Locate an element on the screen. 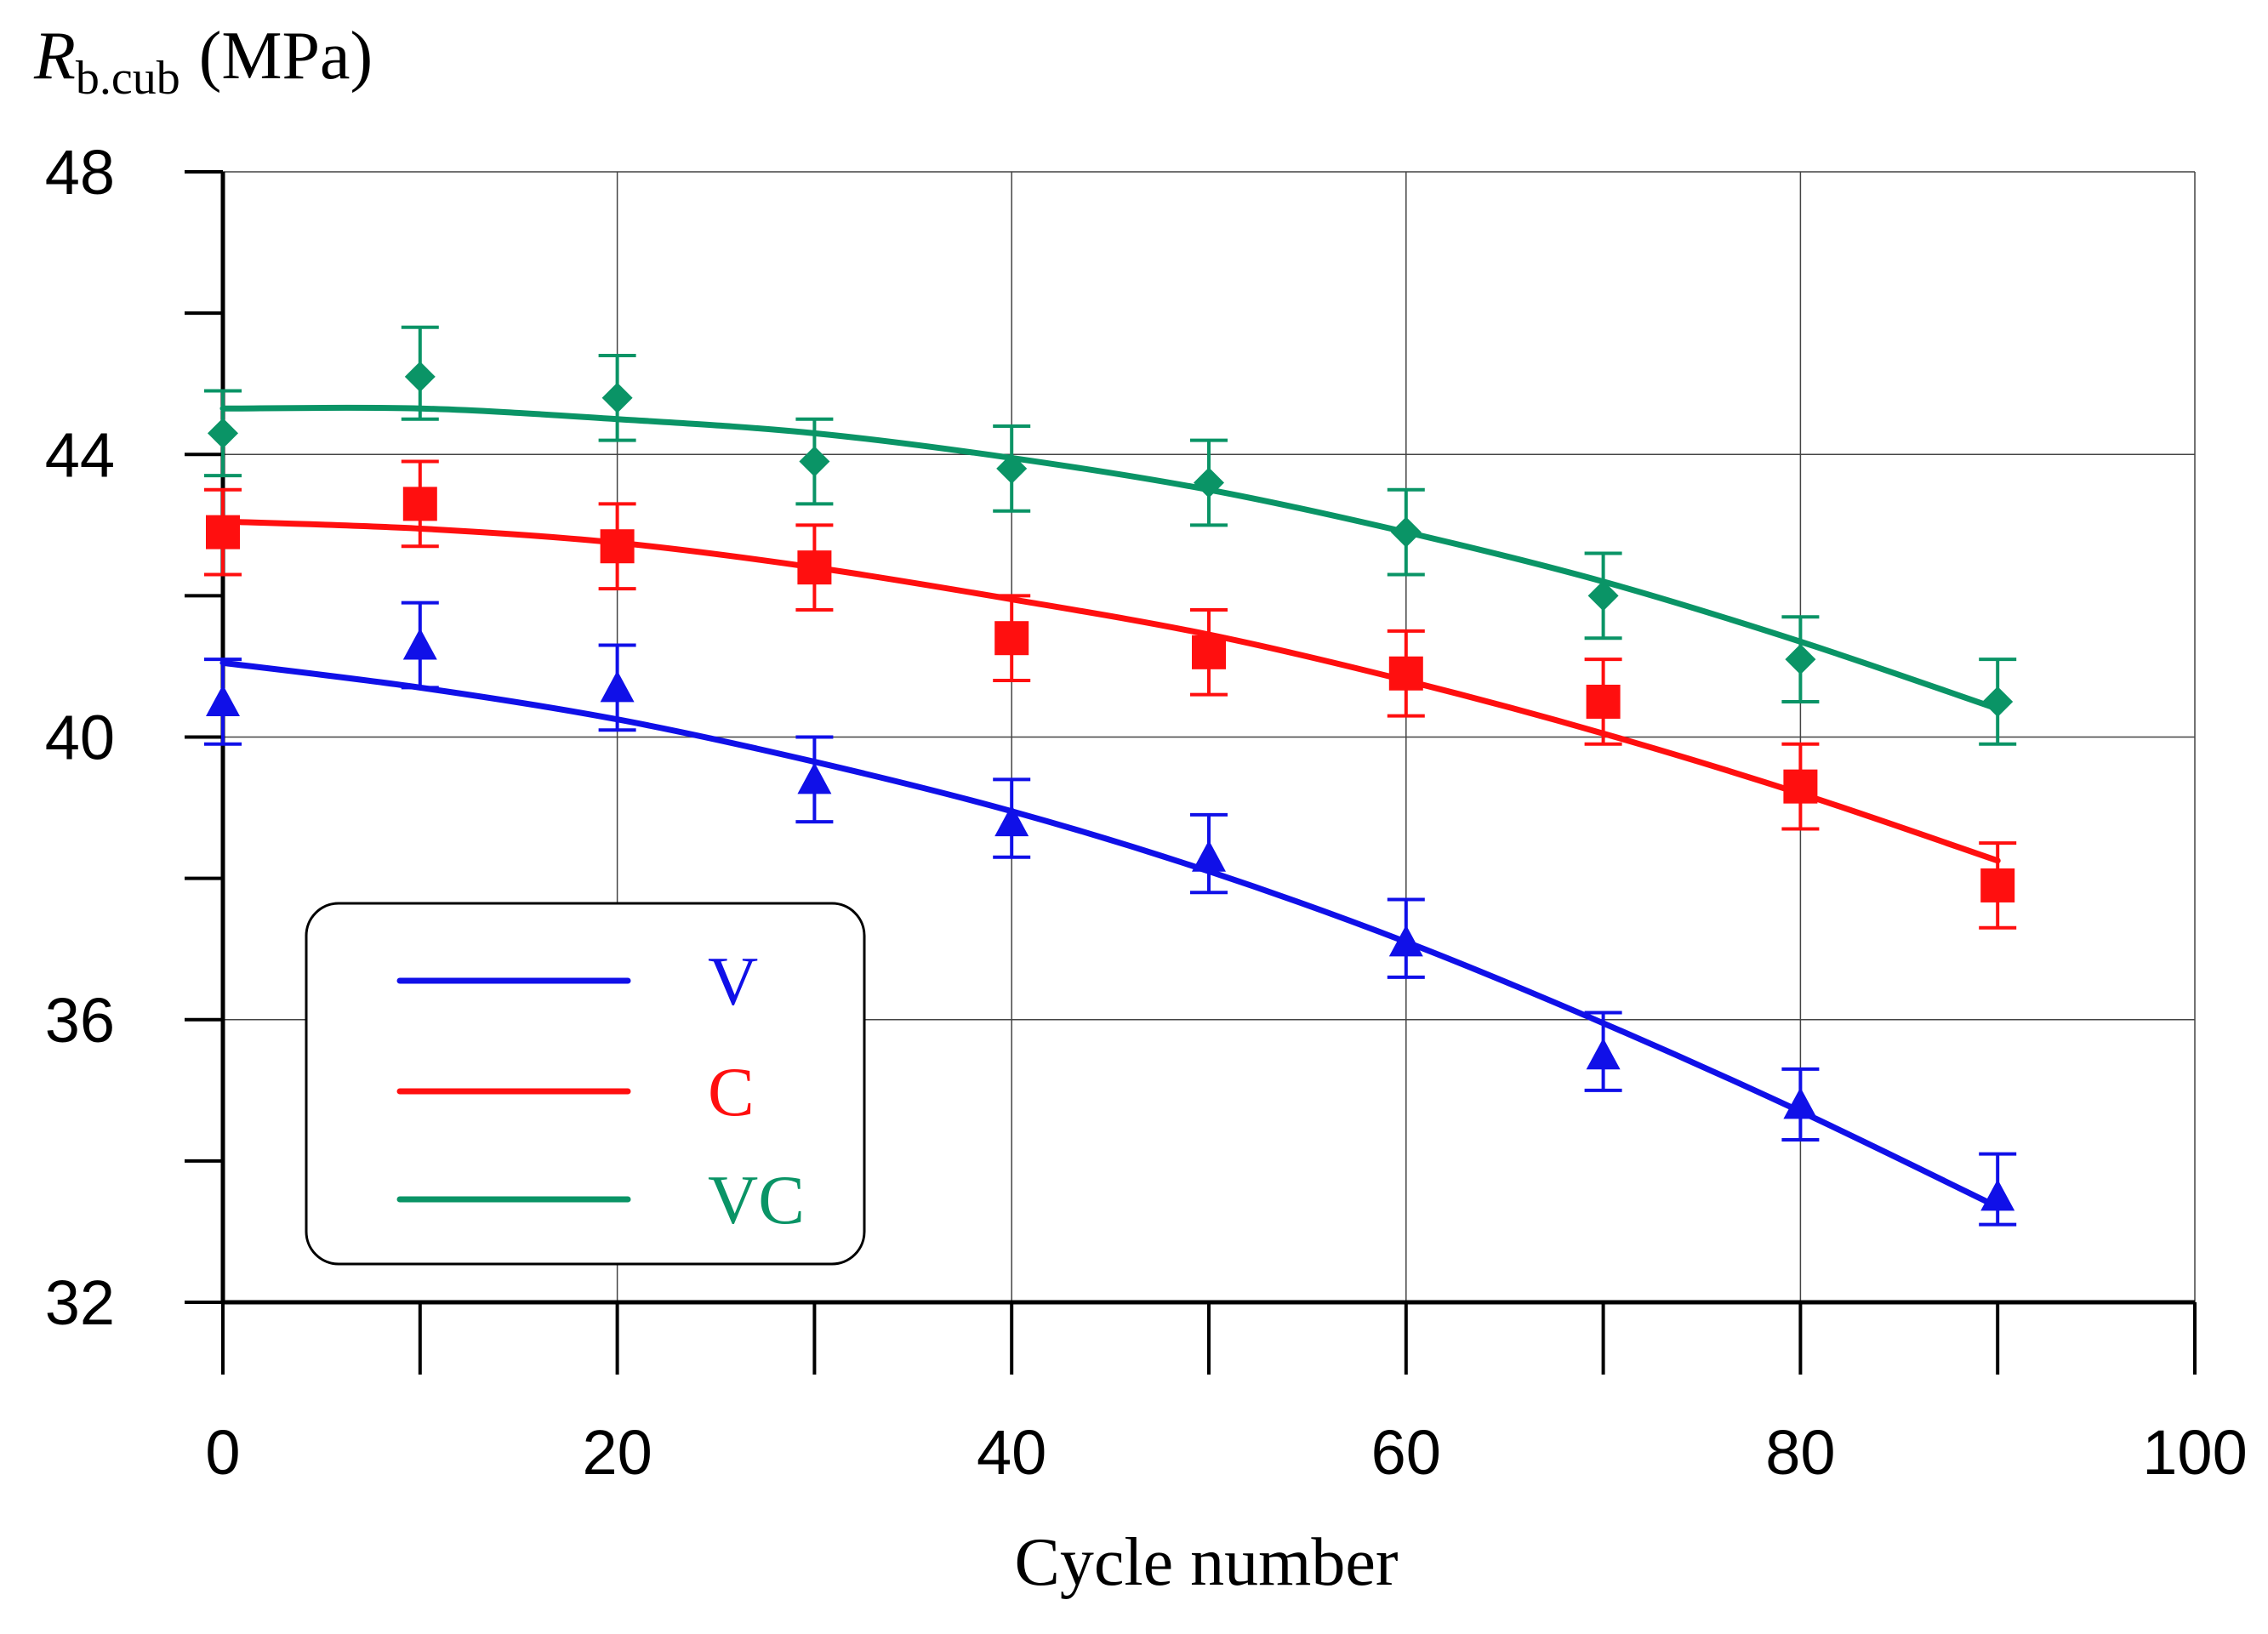 The height and width of the screenshot is (1634, 2268). y-axis-symbol: R is located at coordinates (54, 56).